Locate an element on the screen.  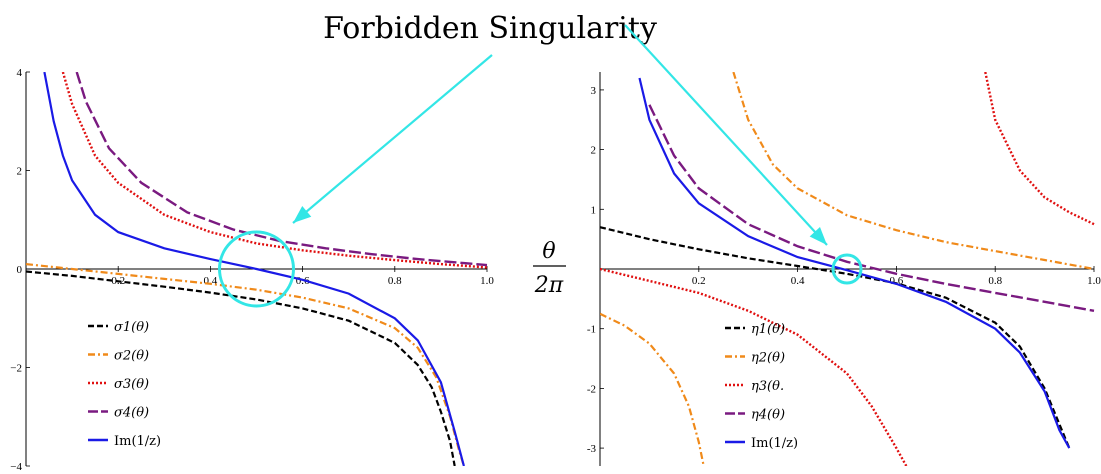
right-legend-label: η1(θ) is located at coordinates (768, 329).